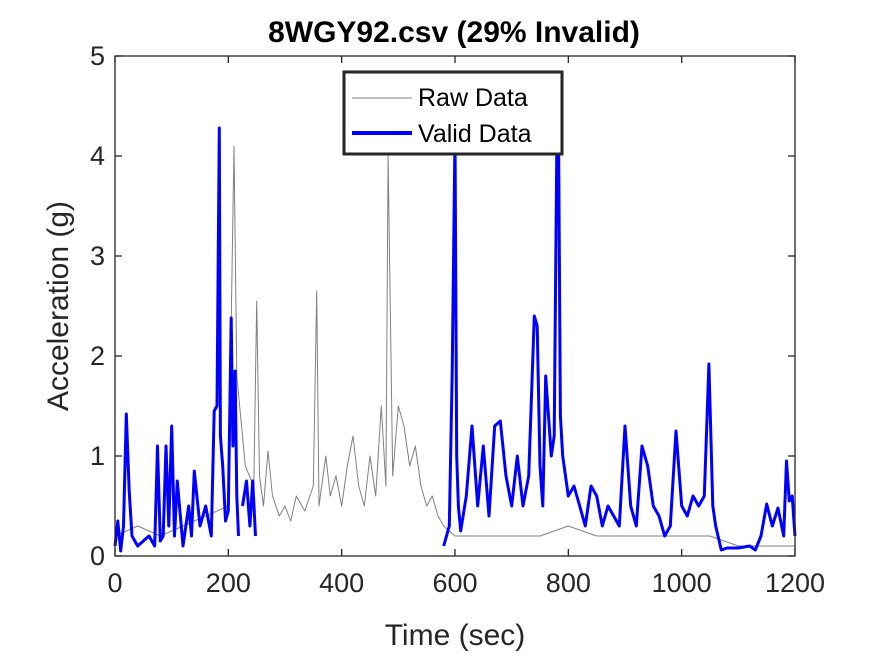 This screenshot has height=656, width=876. I want to click on legend: Raw Data Valid Data, so click(453, 113).